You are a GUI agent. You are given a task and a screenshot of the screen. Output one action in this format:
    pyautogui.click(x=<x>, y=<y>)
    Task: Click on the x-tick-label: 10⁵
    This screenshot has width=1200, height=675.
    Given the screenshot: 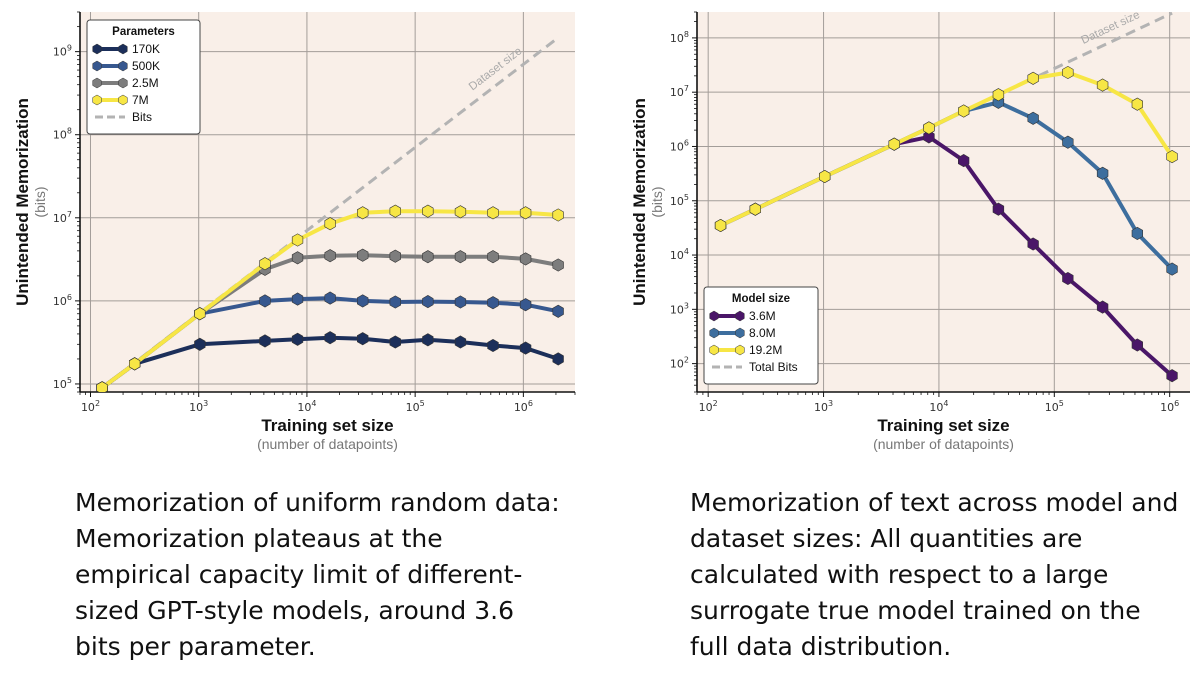 What is the action you would take?
    pyautogui.click(x=415, y=406)
    